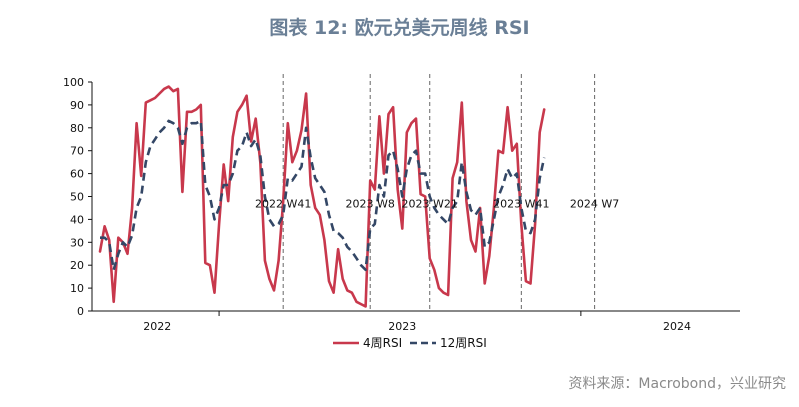 The width and height of the screenshot is (799, 407). Describe the element at coordinates (77, 219) in the screenshot. I see `y-tick-label: 40` at that location.